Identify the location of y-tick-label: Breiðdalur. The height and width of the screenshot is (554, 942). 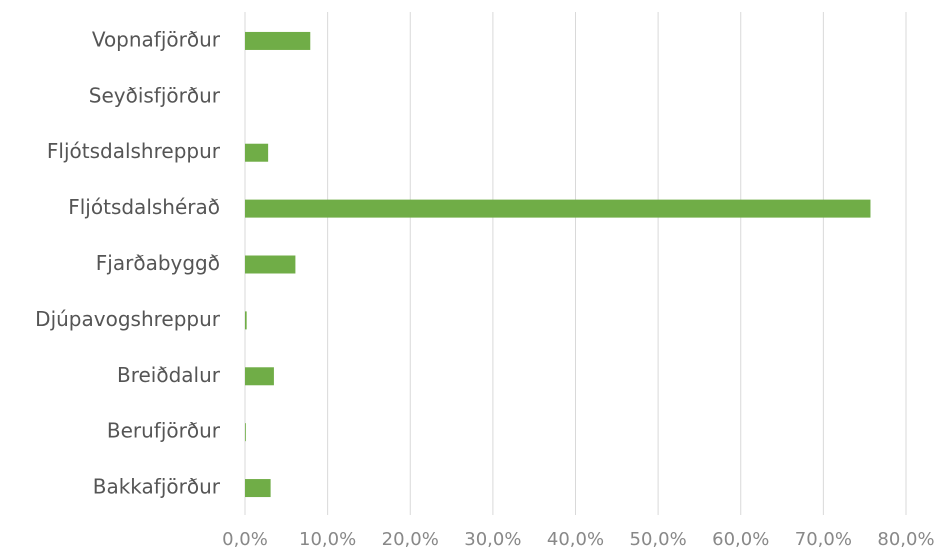
(169, 375).